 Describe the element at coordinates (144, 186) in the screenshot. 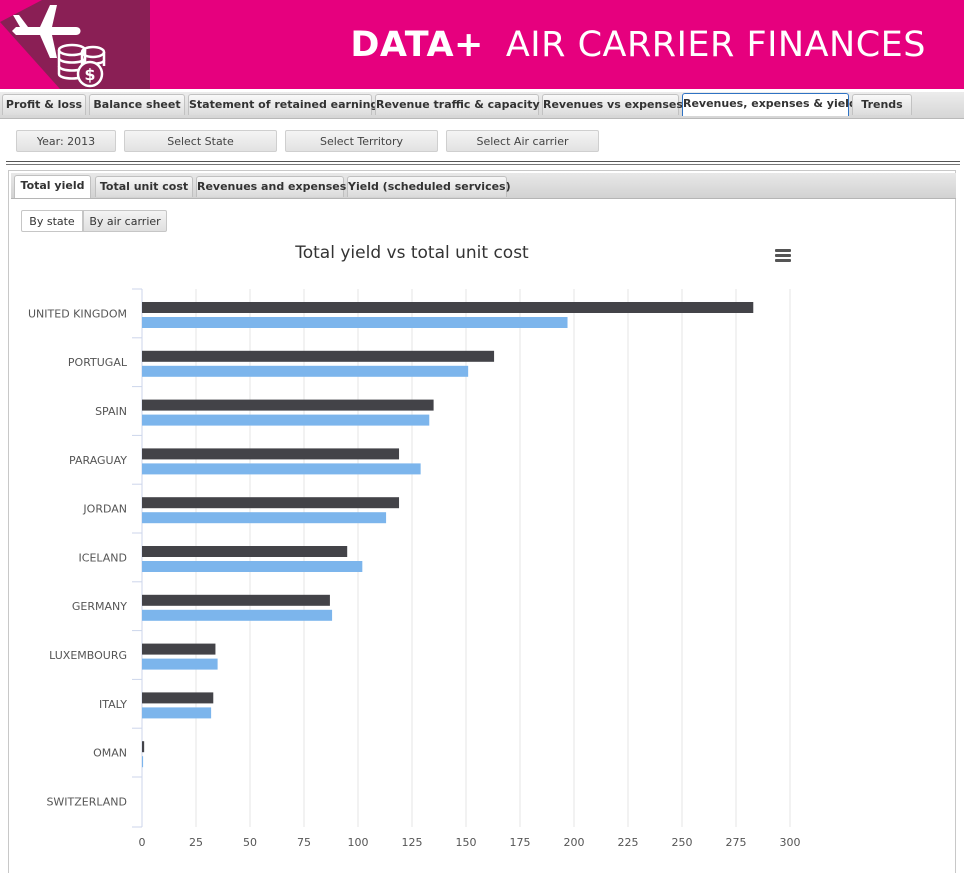

I see `tab-total-unit-cost: Total unit cost` at that location.